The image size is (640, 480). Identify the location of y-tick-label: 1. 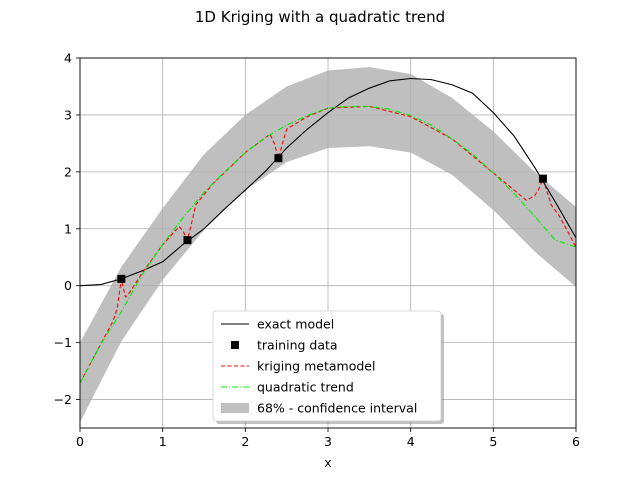
(68, 228).